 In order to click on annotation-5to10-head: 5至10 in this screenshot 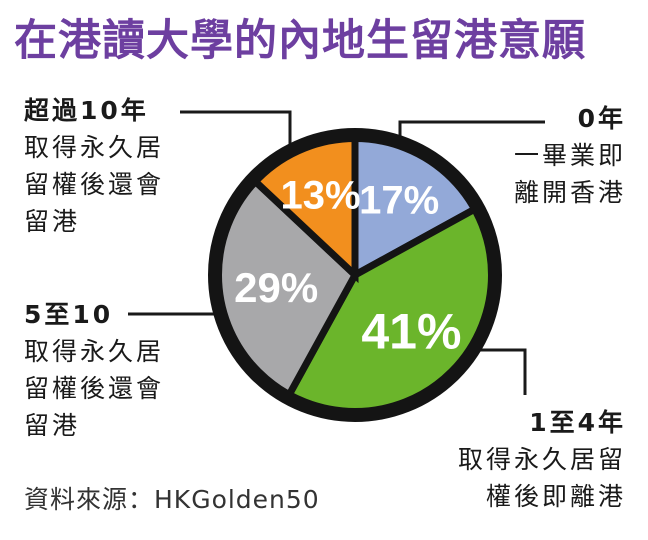, I will do `click(69, 314)`.